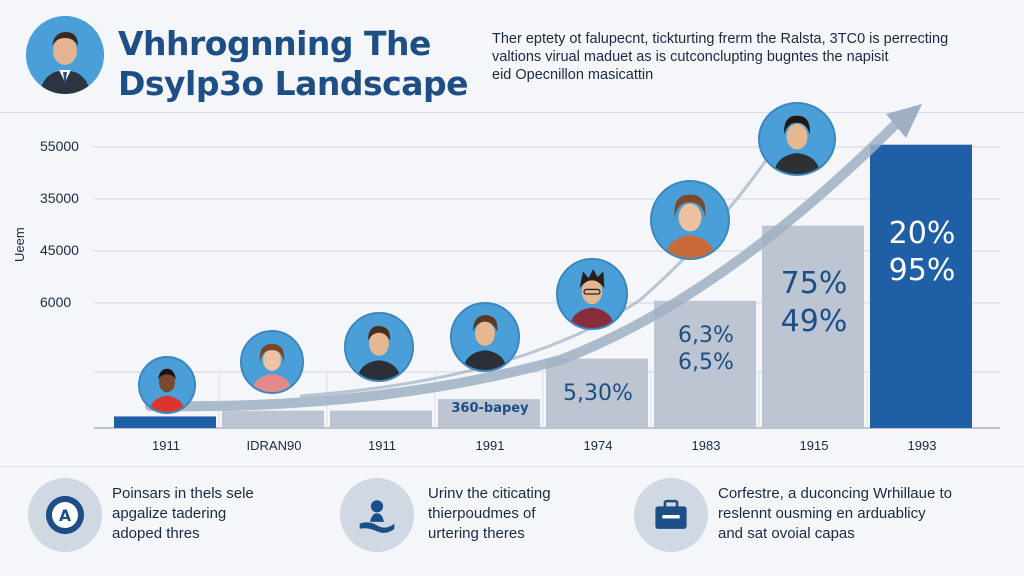 This screenshot has height=576, width=1024. What do you see at coordinates (169, 513) in the screenshot?
I see `feature-line: apgalize tadering` at bounding box center [169, 513].